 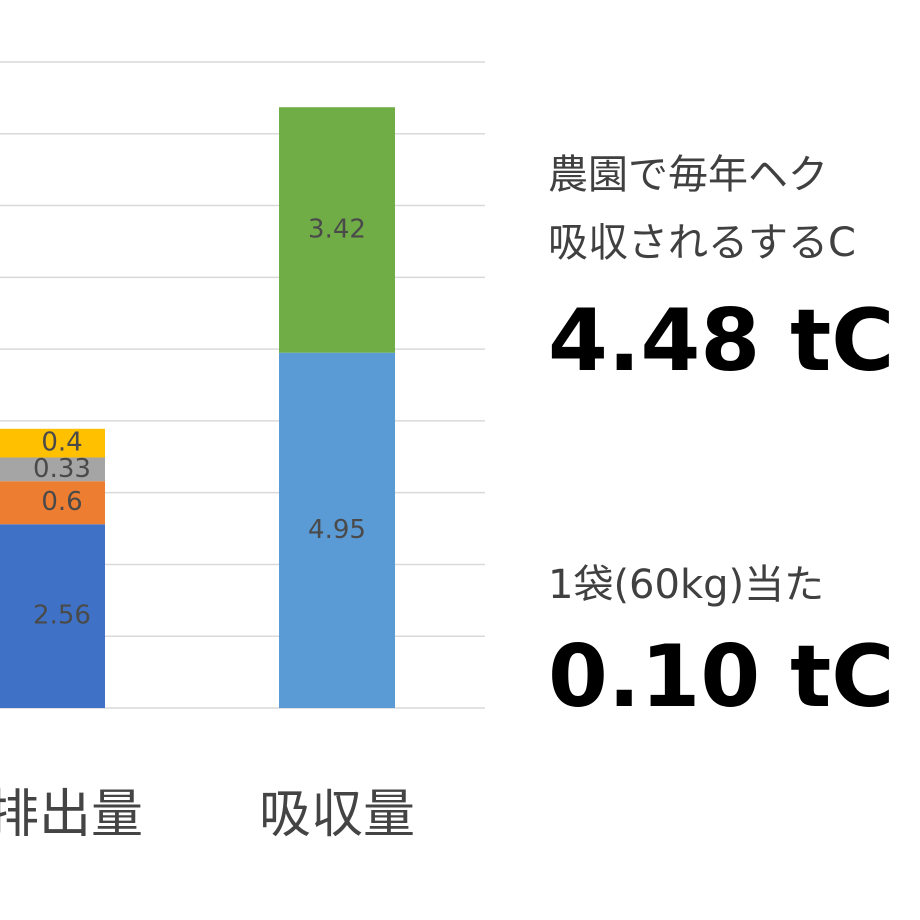 What do you see at coordinates (721, 677) in the screenshot?
I see `annotation: 0.10 tC` at bounding box center [721, 677].